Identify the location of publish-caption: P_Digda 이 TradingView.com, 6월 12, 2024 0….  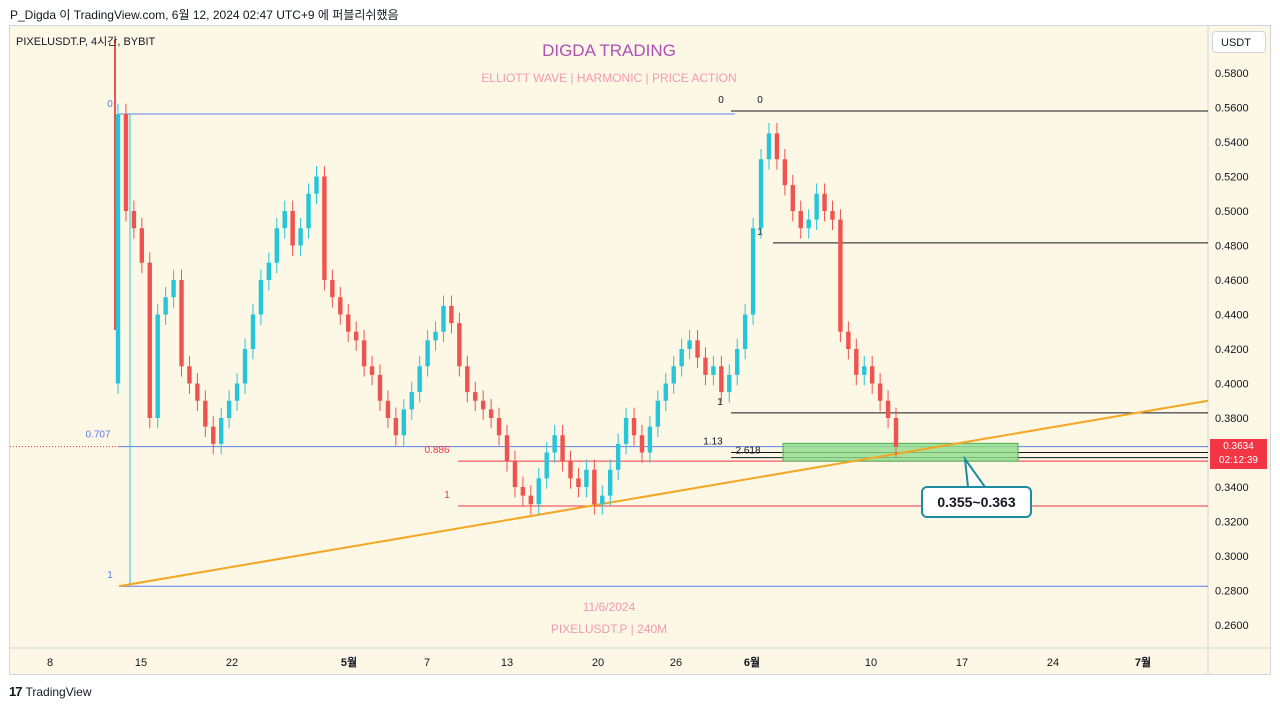
(204, 15).